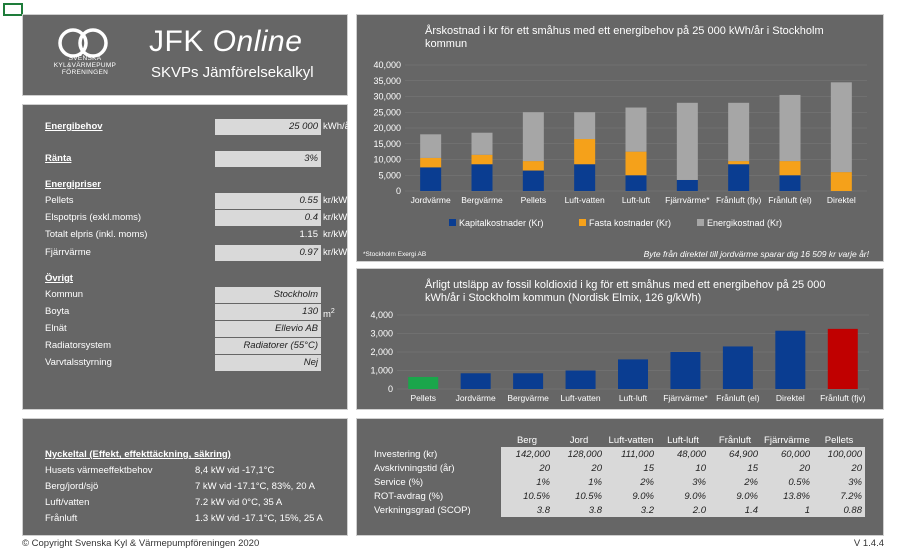  What do you see at coordinates (387, 128) in the screenshot?
I see `y-tick-label: 20,000` at bounding box center [387, 128].